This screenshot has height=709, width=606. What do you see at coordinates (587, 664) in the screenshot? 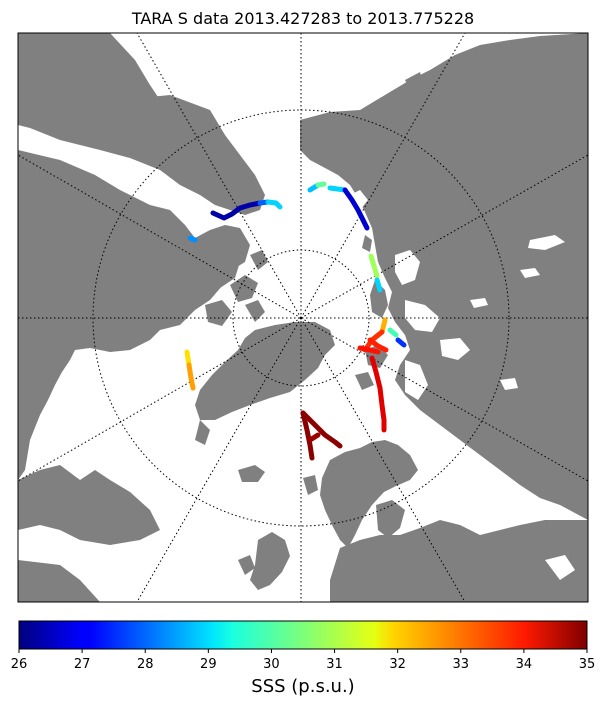
I see `colorbar-tick-label: 35` at bounding box center [587, 664].